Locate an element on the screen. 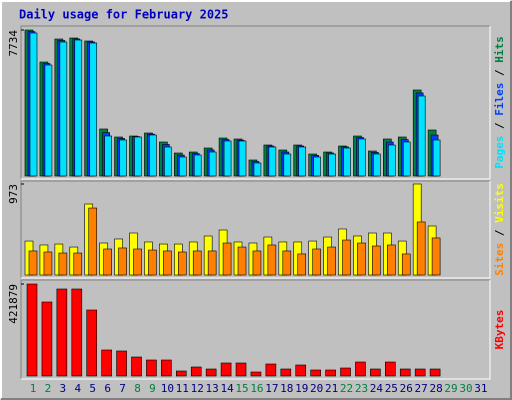  x-tick-label: 9 is located at coordinates (152, 388).